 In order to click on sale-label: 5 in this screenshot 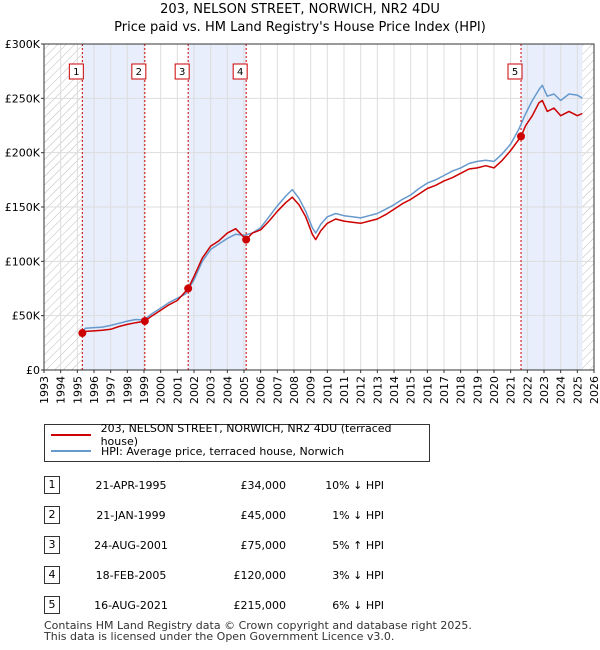, I will do `click(515, 72)`.